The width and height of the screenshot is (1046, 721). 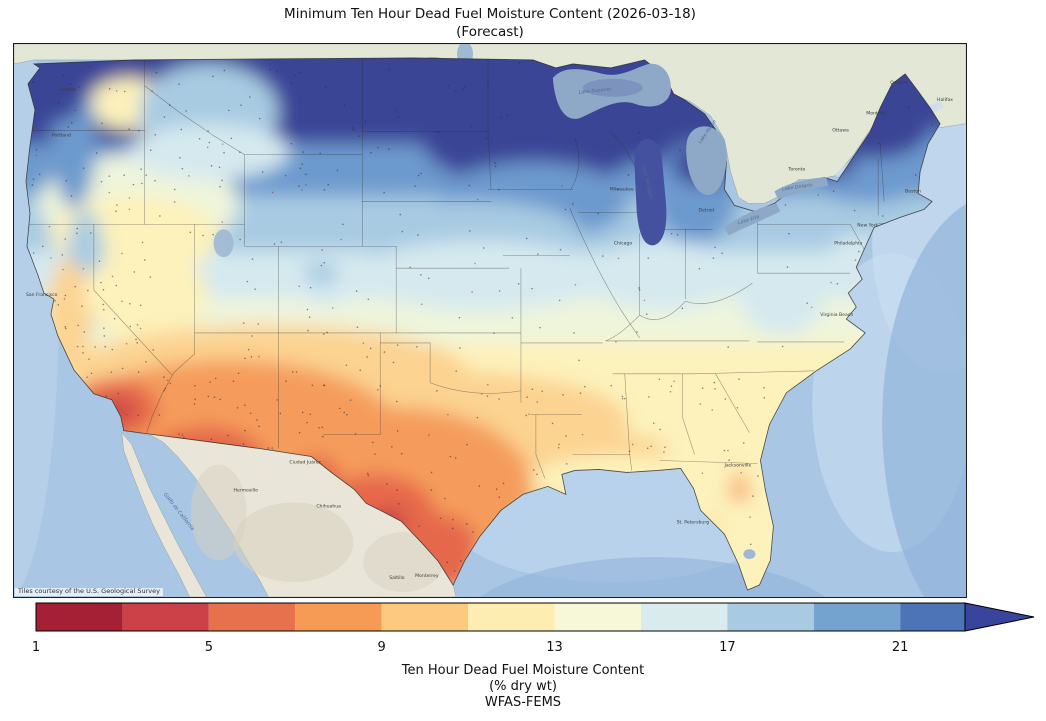 I want to click on city-label: Virginia Beach, so click(x=836, y=315).